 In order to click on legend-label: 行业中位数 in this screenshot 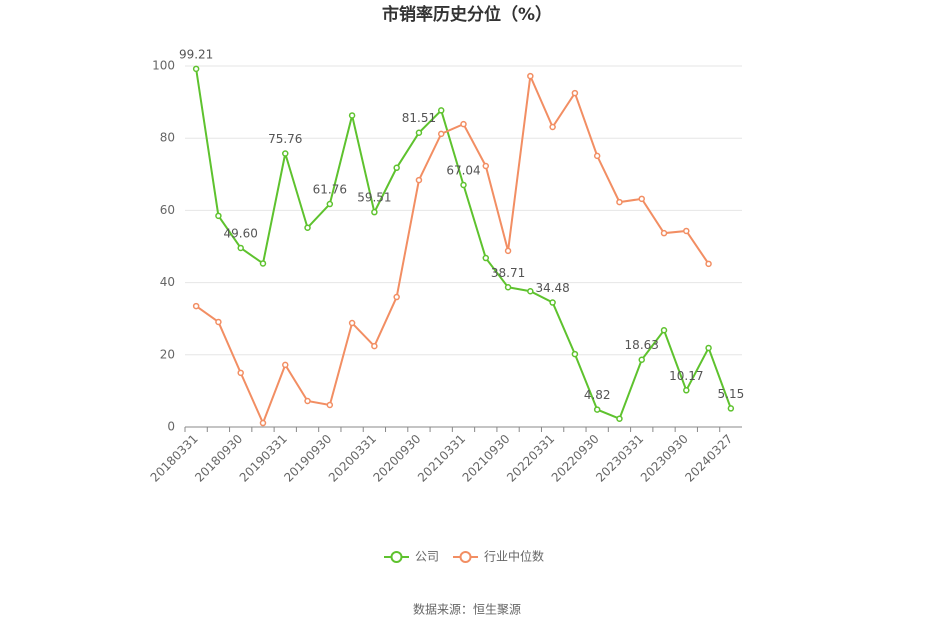, I will do `click(514, 556)`.